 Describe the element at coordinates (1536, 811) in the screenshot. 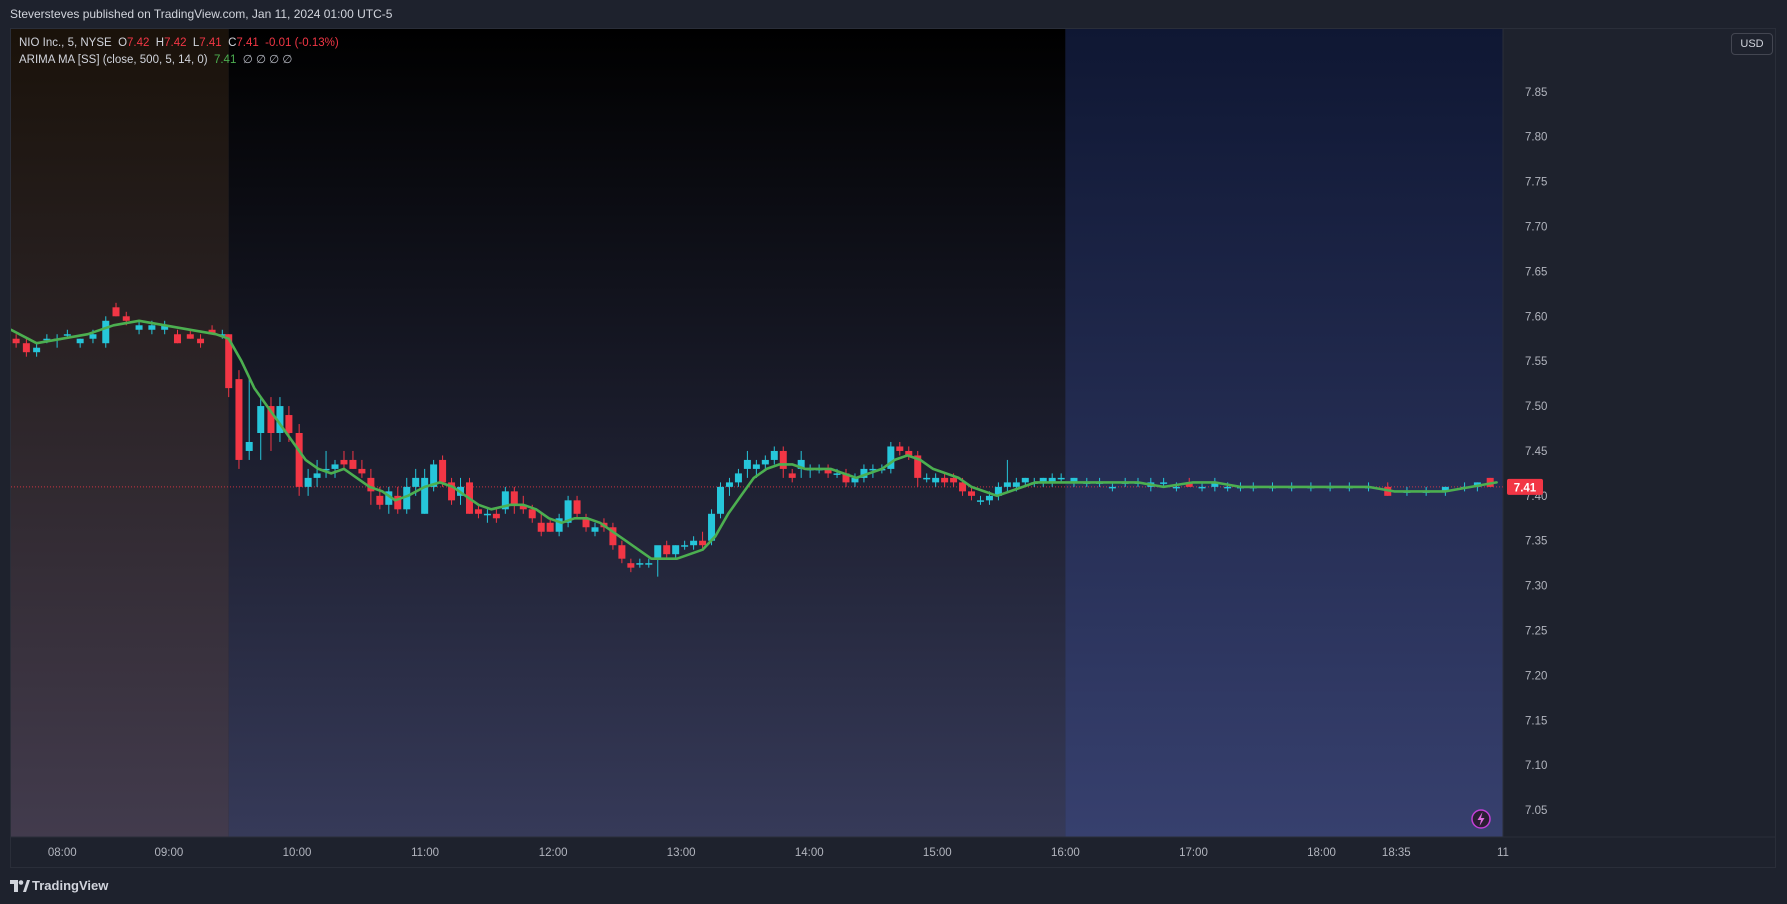

I see `price-tick-label: 7.05` at that location.